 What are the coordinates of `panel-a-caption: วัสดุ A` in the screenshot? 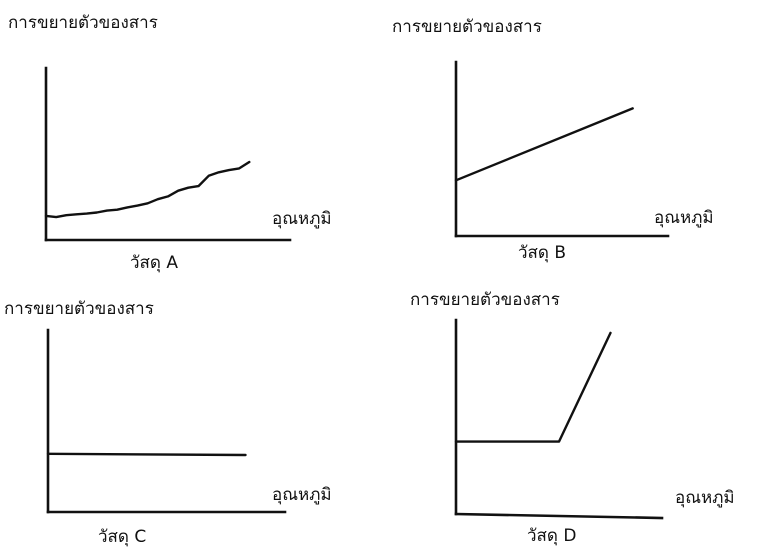 It's located at (154, 263).